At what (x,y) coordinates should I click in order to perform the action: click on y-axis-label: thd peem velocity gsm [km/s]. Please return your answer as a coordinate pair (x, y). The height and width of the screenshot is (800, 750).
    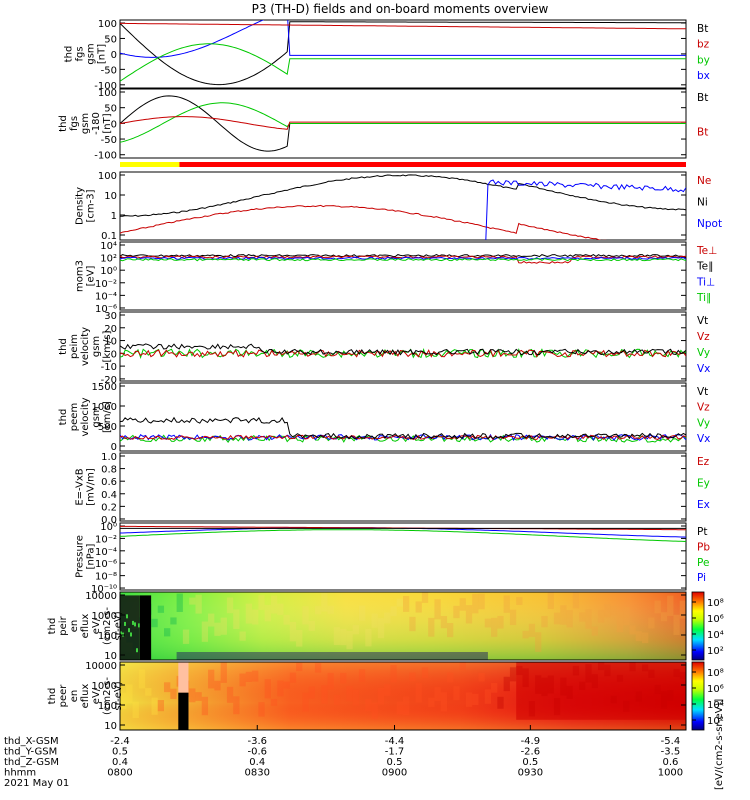
    Looking at the image, I should click on (85, 416).